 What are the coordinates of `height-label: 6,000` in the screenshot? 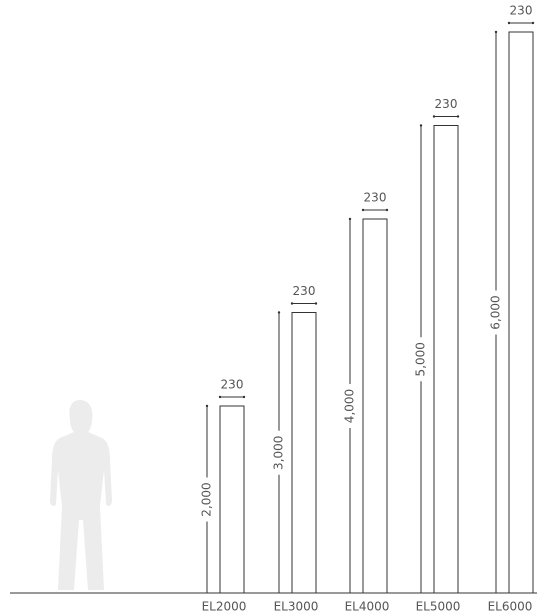 It's located at (496, 312).